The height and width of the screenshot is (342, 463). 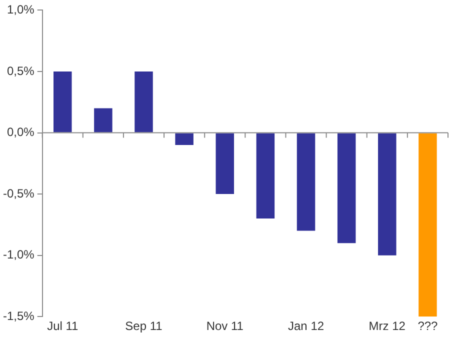 What do you see at coordinates (20, 132) in the screenshot?
I see `y-tick-label: 0,0%` at bounding box center [20, 132].